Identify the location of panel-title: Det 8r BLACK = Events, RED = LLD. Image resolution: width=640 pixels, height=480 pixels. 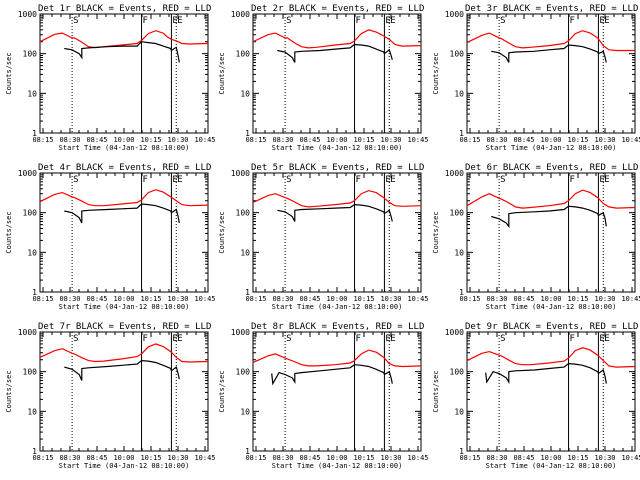
(337, 327).